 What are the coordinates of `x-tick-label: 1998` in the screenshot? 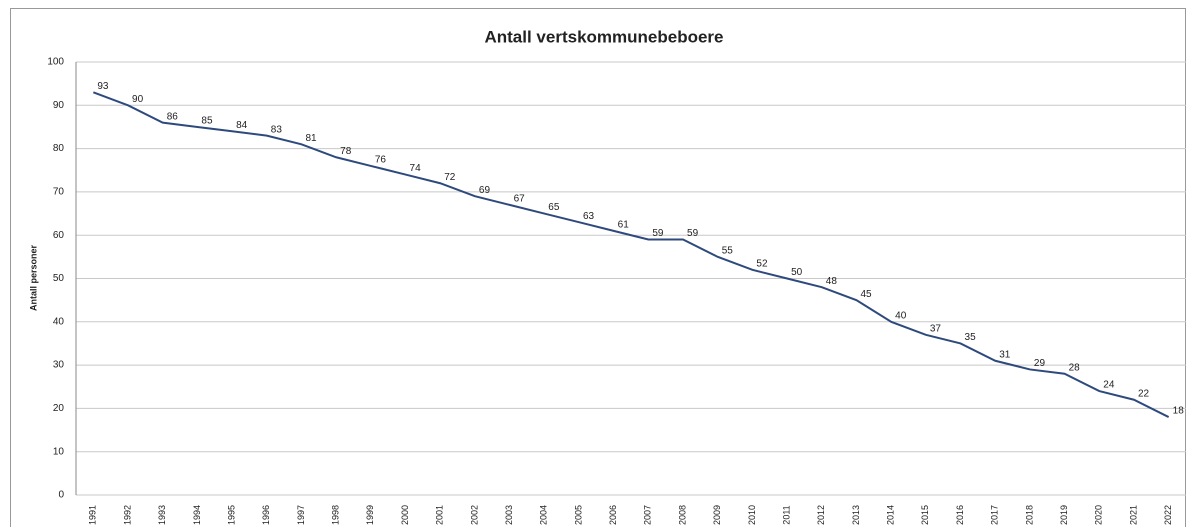 It's located at (336, 515).